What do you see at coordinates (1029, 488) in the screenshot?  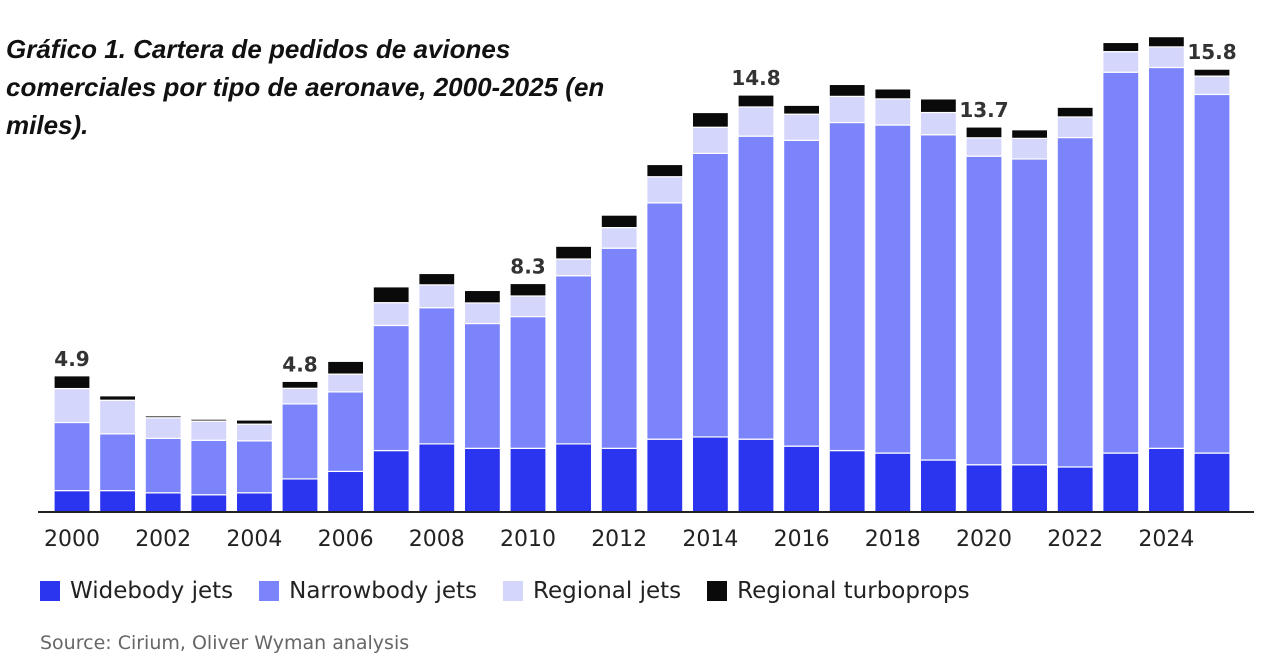 I see `bar-segment-widebody-2021` at bounding box center [1029, 488].